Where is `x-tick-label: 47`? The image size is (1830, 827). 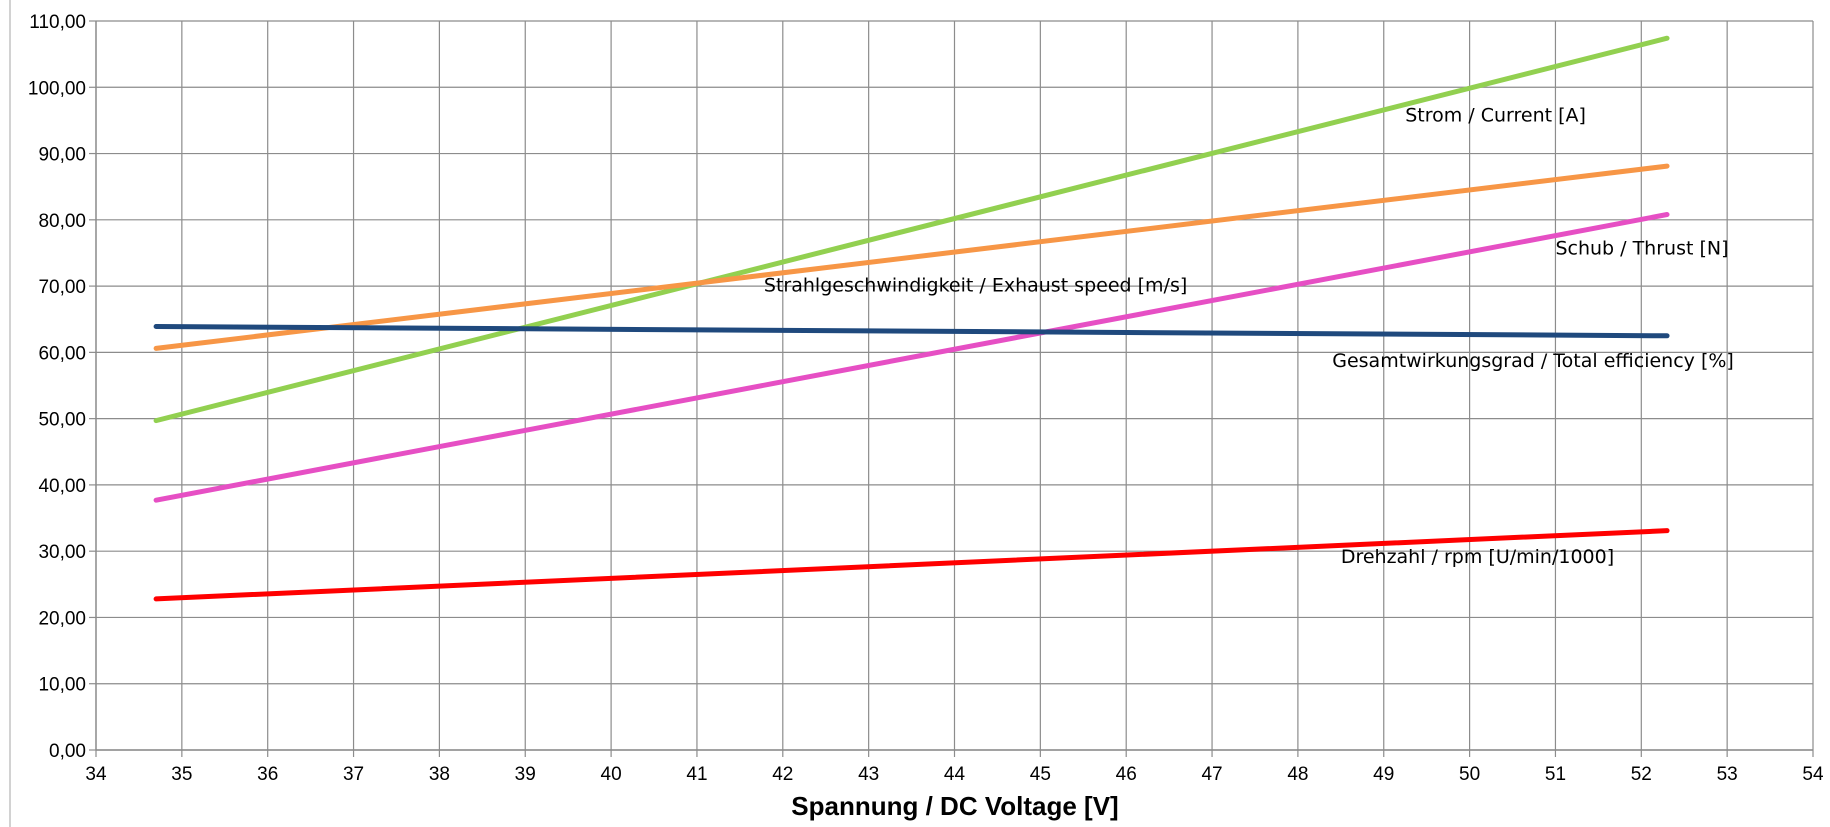
x-tick-label: 47 is located at coordinates (1211, 774).